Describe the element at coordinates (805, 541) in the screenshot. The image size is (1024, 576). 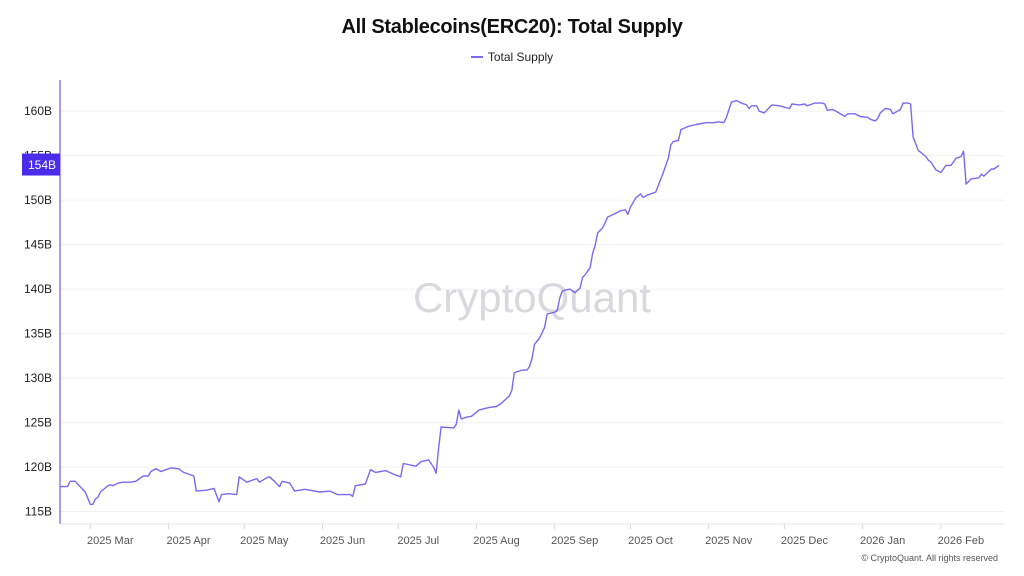
I see `x-tick-label: 2025 Dec` at that location.